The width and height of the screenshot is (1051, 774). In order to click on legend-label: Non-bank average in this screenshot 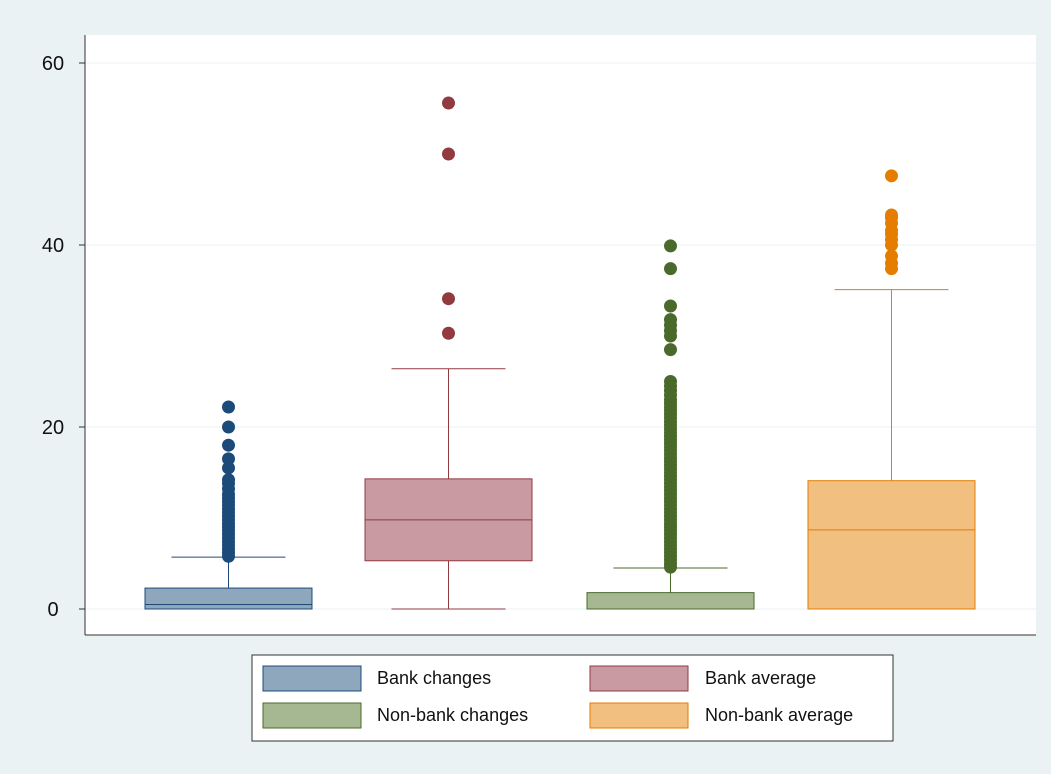, I will do `click(779, 715)`.